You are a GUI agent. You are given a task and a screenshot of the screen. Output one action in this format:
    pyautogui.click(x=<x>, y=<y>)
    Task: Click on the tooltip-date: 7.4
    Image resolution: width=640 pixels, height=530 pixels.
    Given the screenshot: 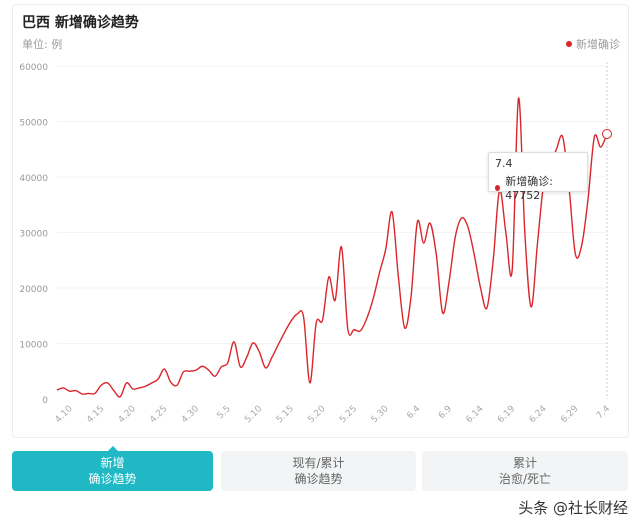 What is the action you would take?
    pyautogui.click(x=504, y=163)
    